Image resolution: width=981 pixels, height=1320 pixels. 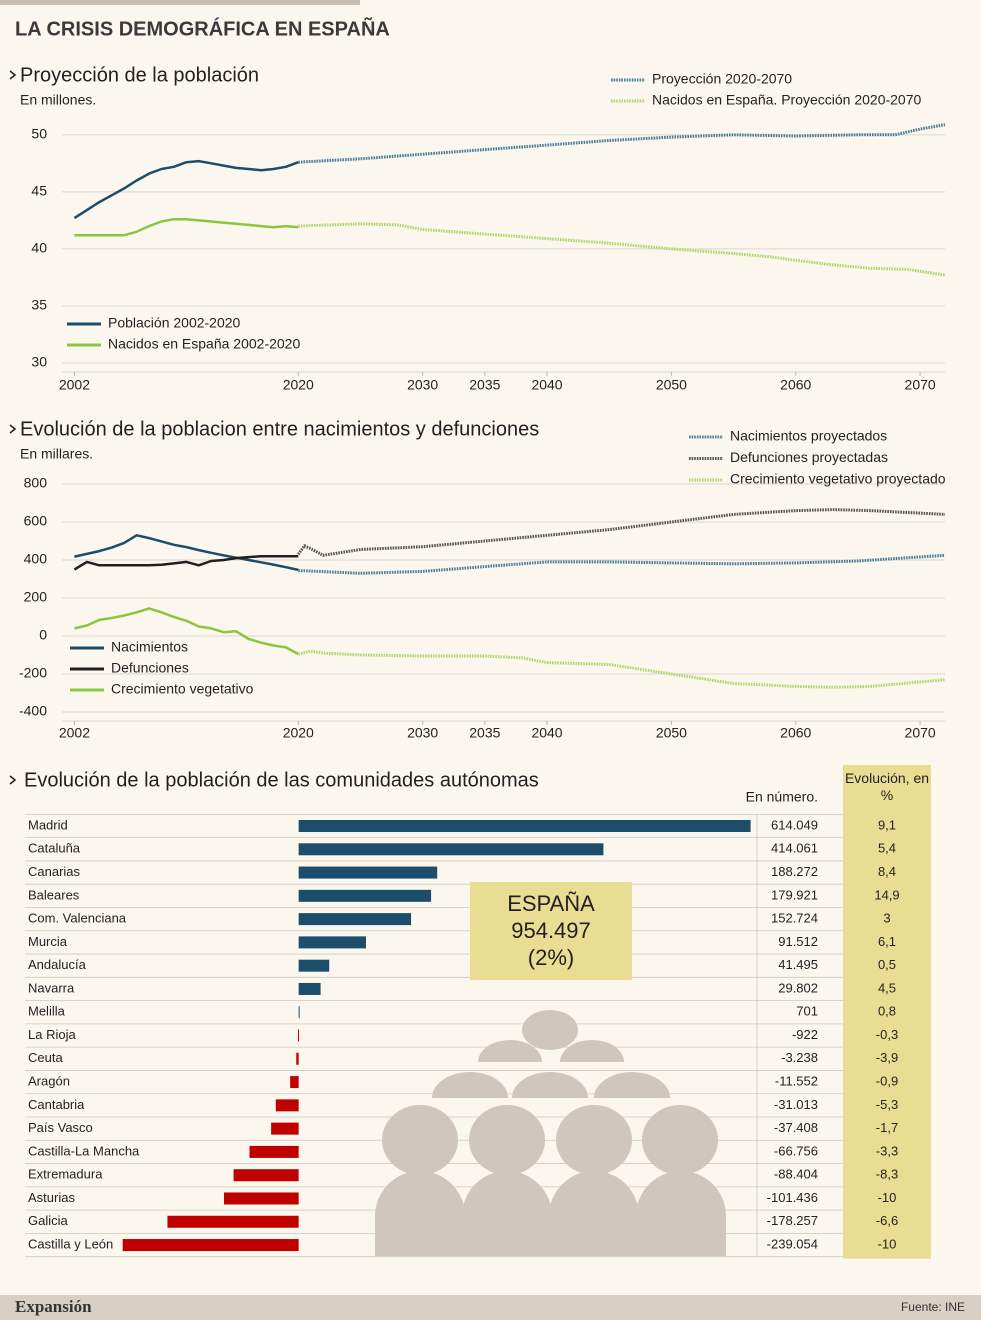 What do you see at coordinates (887, 824) in the screenshot?
I see `pct-label: 9,1` at bounding box center [887, 824].